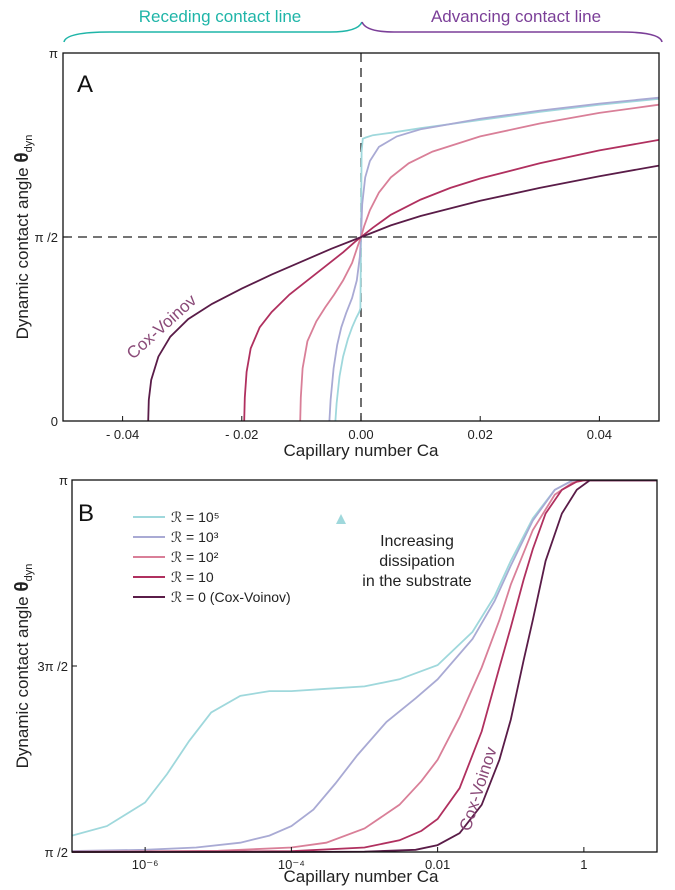 The height and width of the screenshot is (890, 675). I want to click on panel-b-ylabel-main: Dynamic contact angle, so click(22, 680).